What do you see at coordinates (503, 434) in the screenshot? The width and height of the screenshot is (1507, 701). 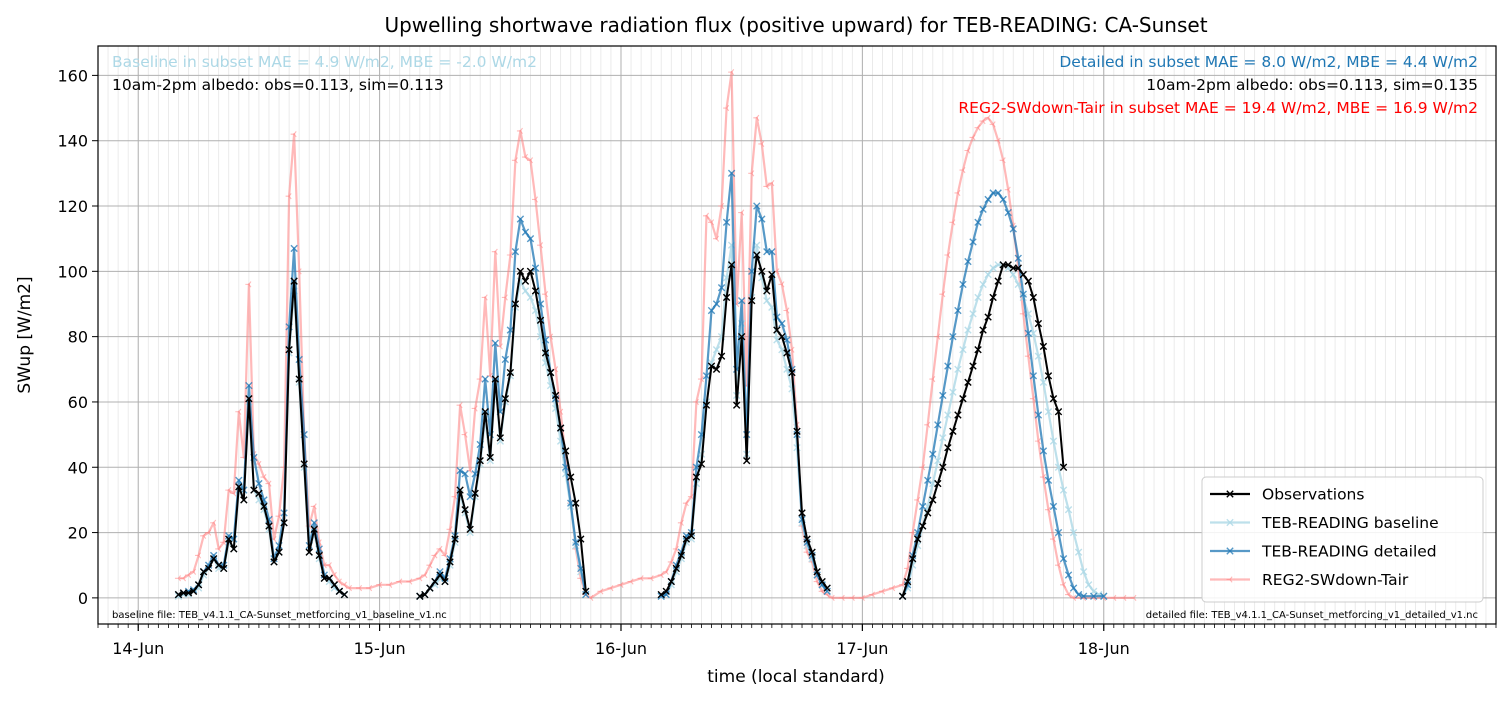 I see `series-line` at bounding box center [503, 434].